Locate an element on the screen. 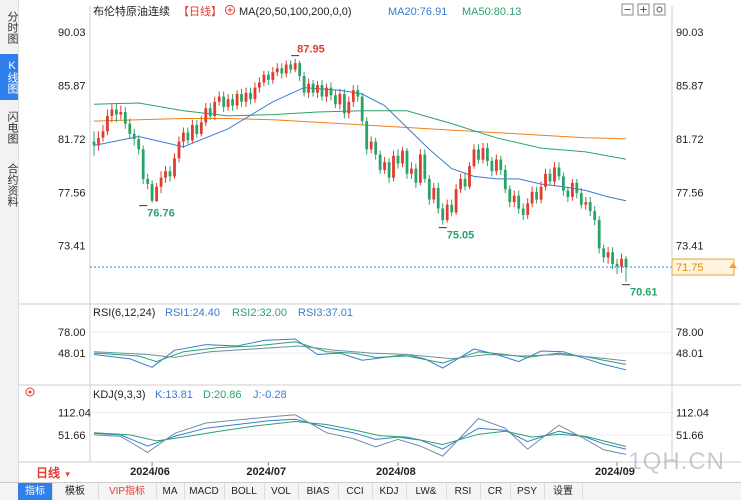 The height and width of the screenshot is (500, 741). kdj-j-value-label: J:-0.28 is located at coordinates (270, 395).